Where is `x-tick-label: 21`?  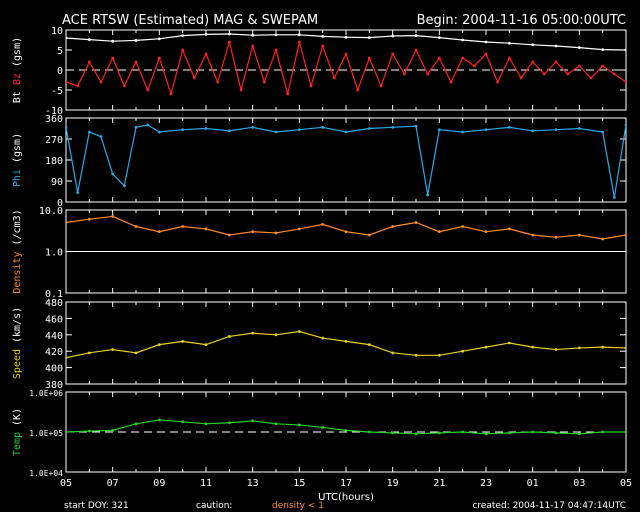
x-tick-label: 21 is located at coordinates (439, 483).